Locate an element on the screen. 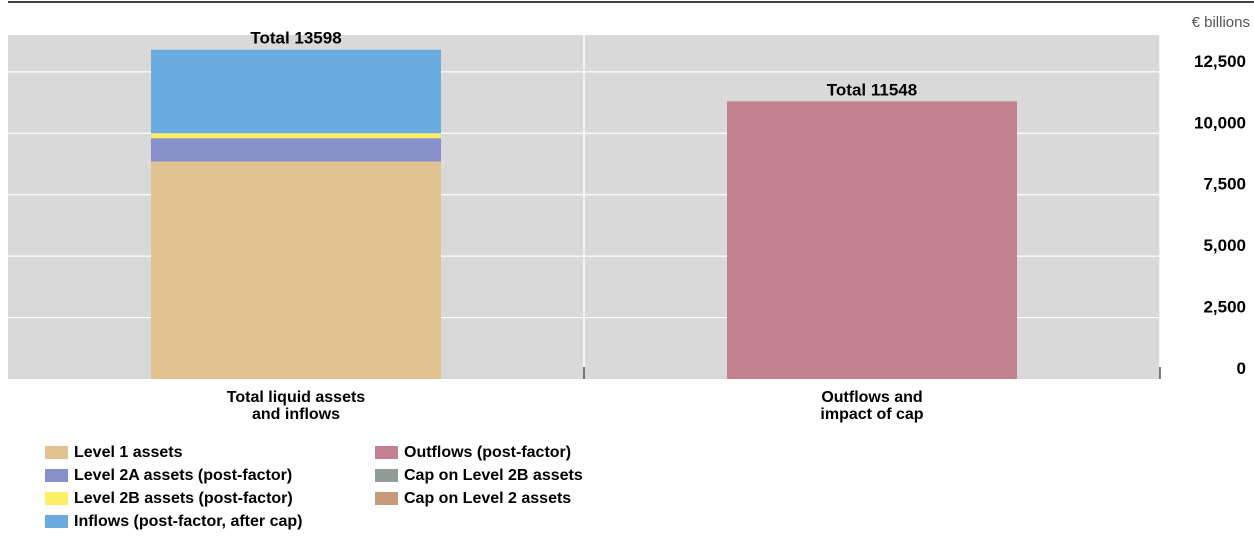 Image resolution: width=1254 pixels, height=545 pixels. legend-label: Outflows (post-factor) is located at coordinates (488, 452).